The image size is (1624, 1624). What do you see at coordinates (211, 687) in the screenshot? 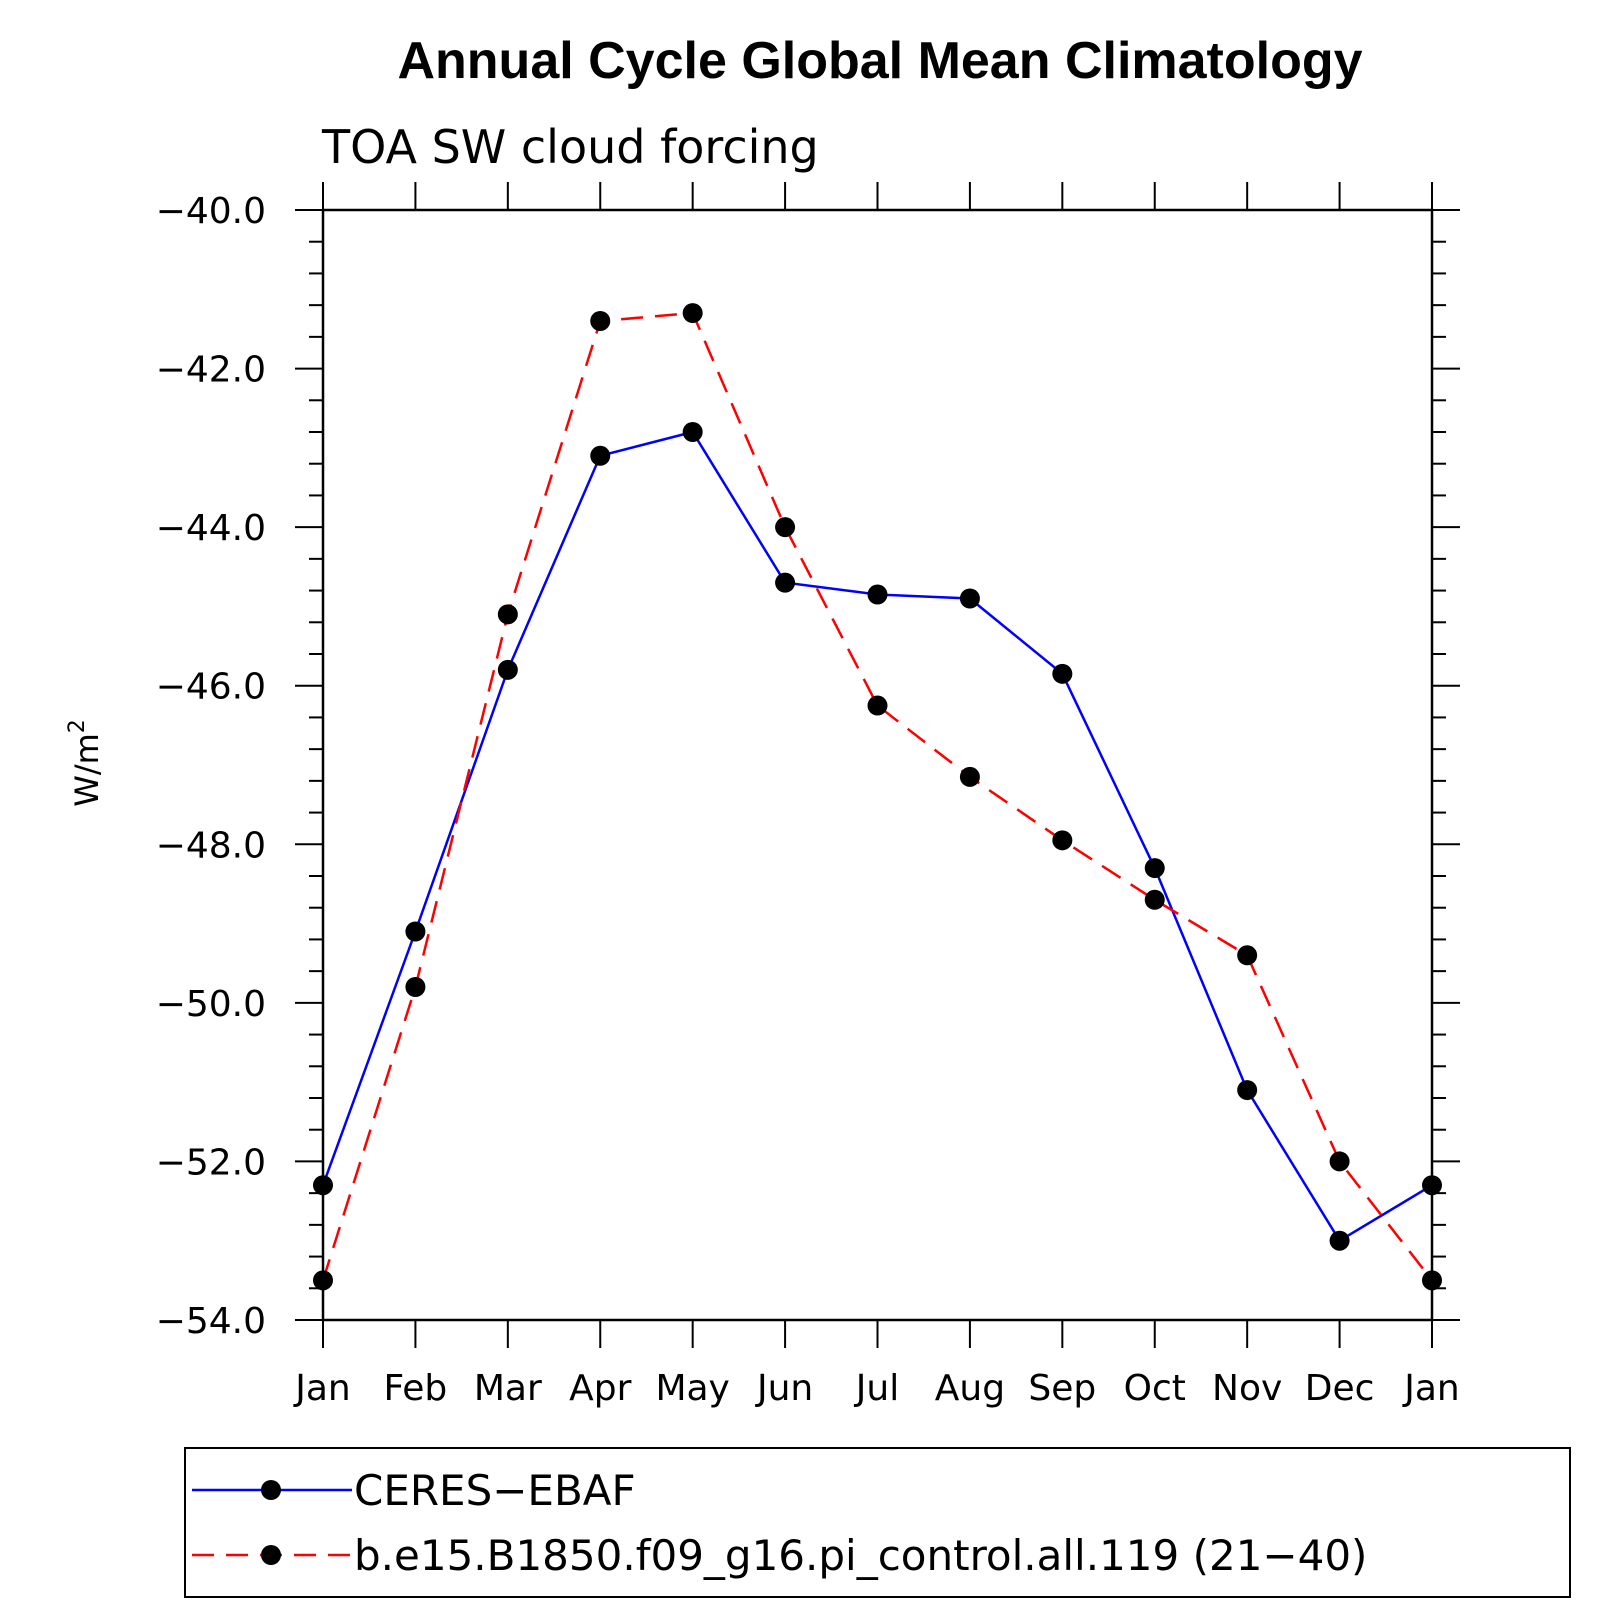
I see `y-tick-label: −46.0` at bounding box center [211, 687].